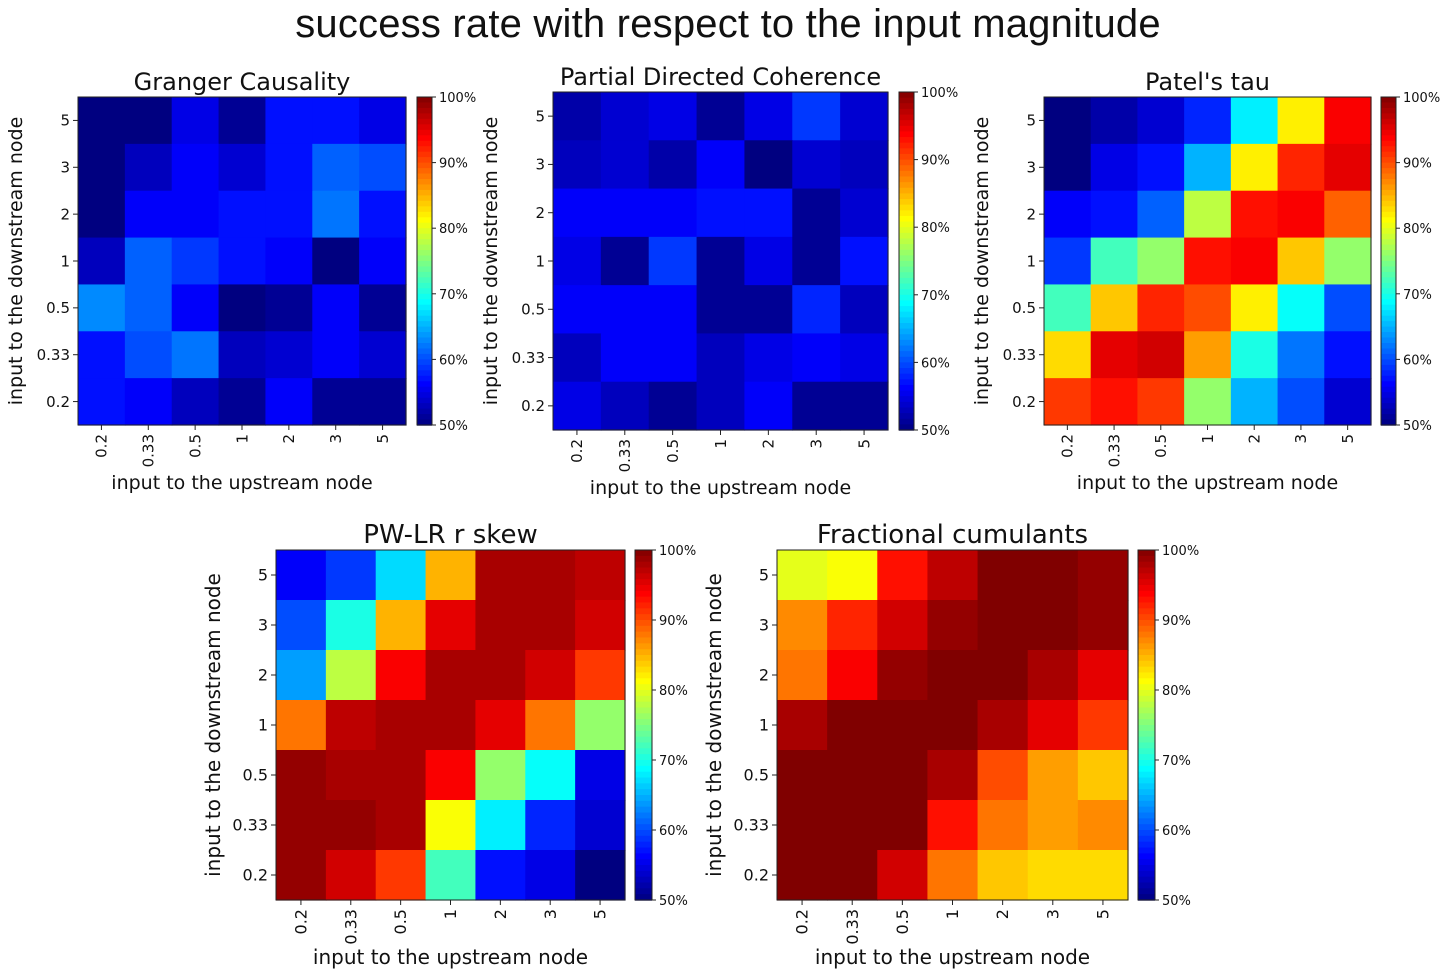 The width and height of the screenshot is (1456, 976). I want to click on x-tick-label: 0.33, so click(1114, 450).